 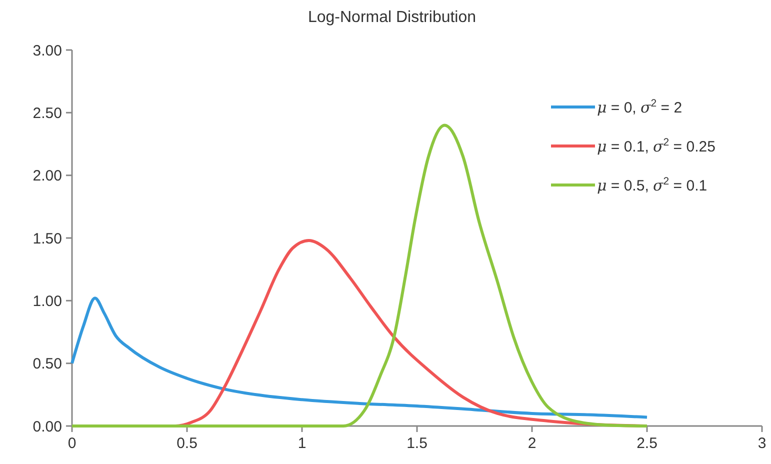 I want to click on x-tick-label: 0.5, so click(x=187, y=443).